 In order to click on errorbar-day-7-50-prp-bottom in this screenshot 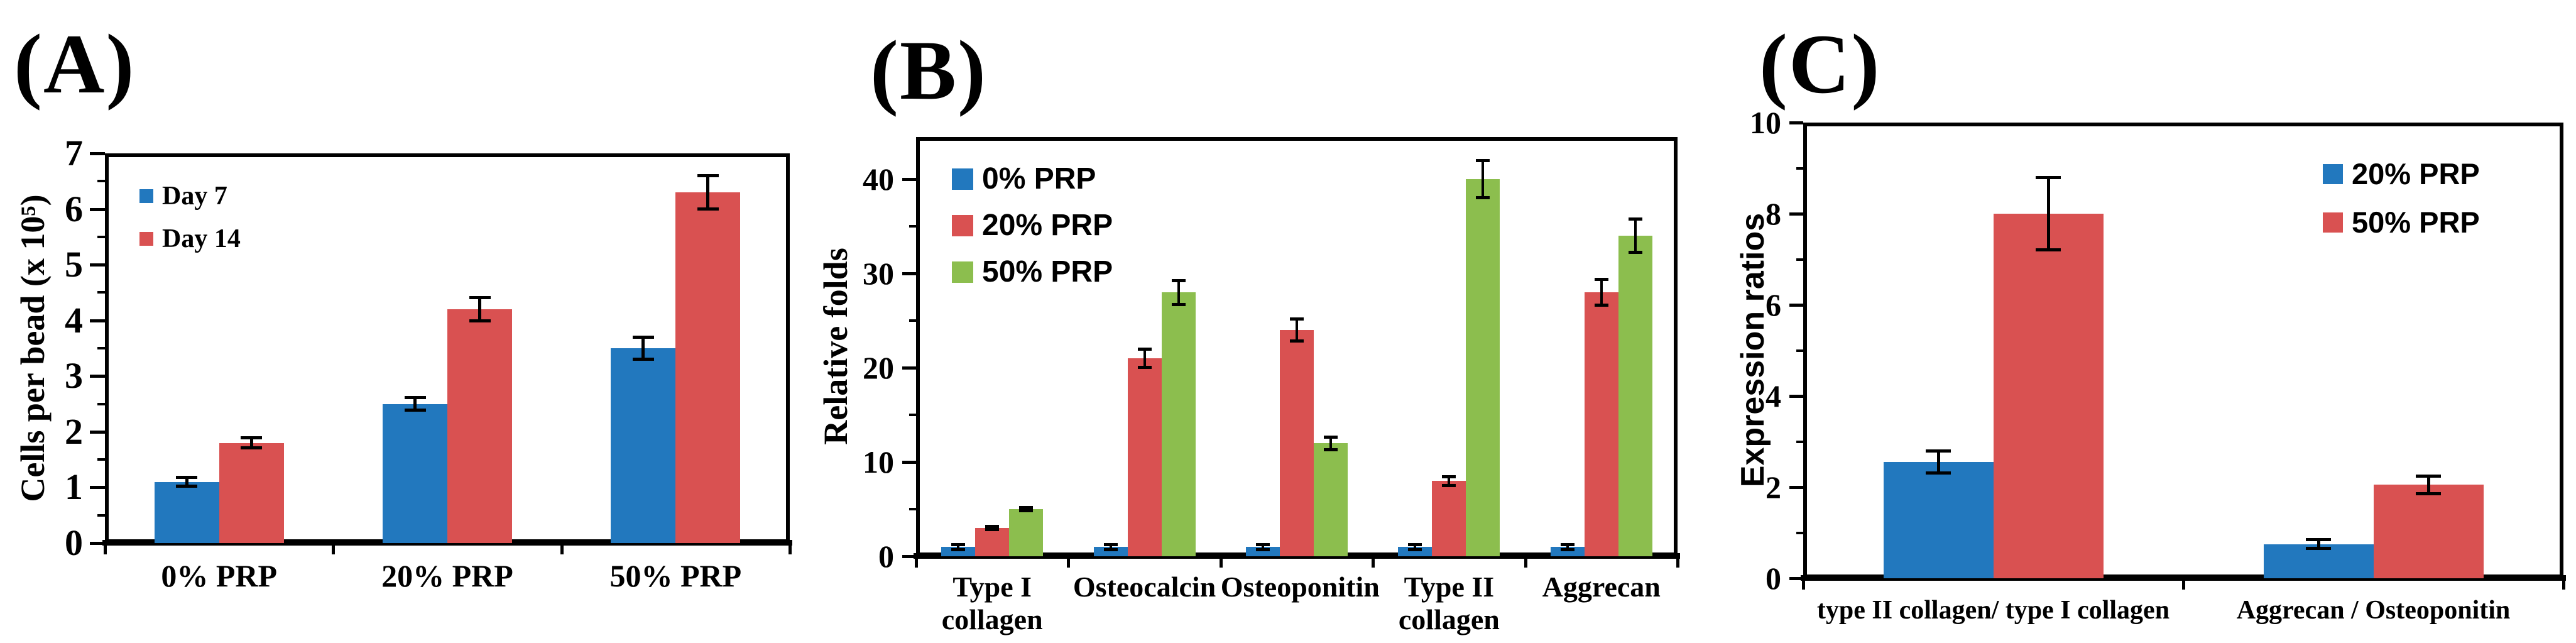, I will do `click(643, 359)`.